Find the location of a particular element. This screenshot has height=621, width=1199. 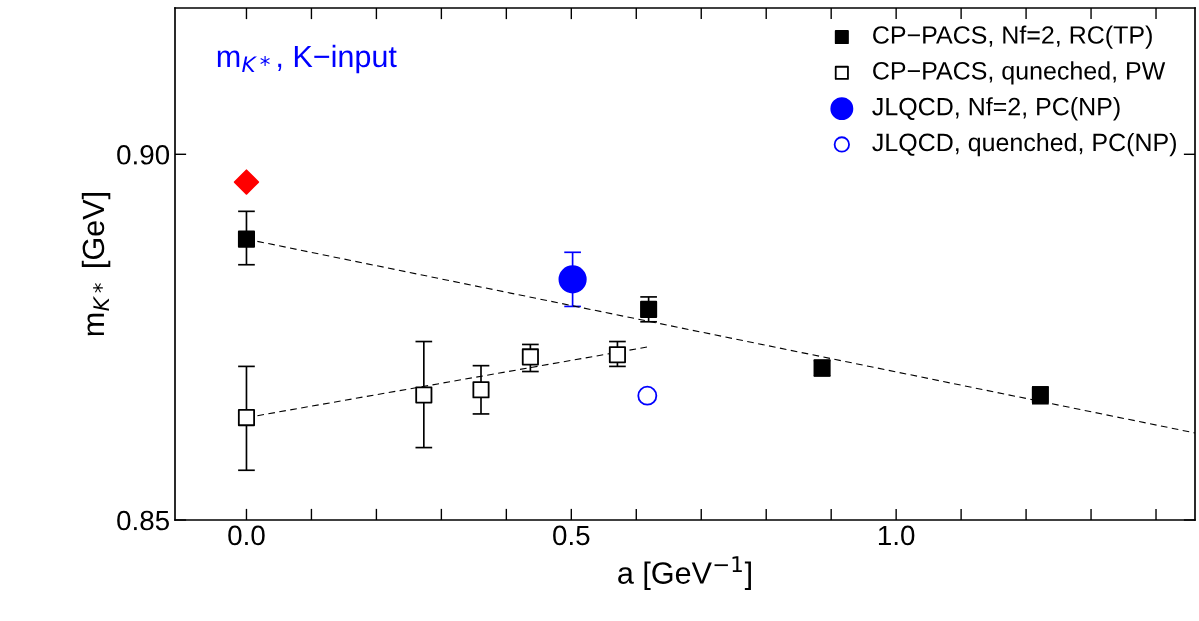

annotation: m$_{K*}$, K−input is located at coordinates (307, 59).